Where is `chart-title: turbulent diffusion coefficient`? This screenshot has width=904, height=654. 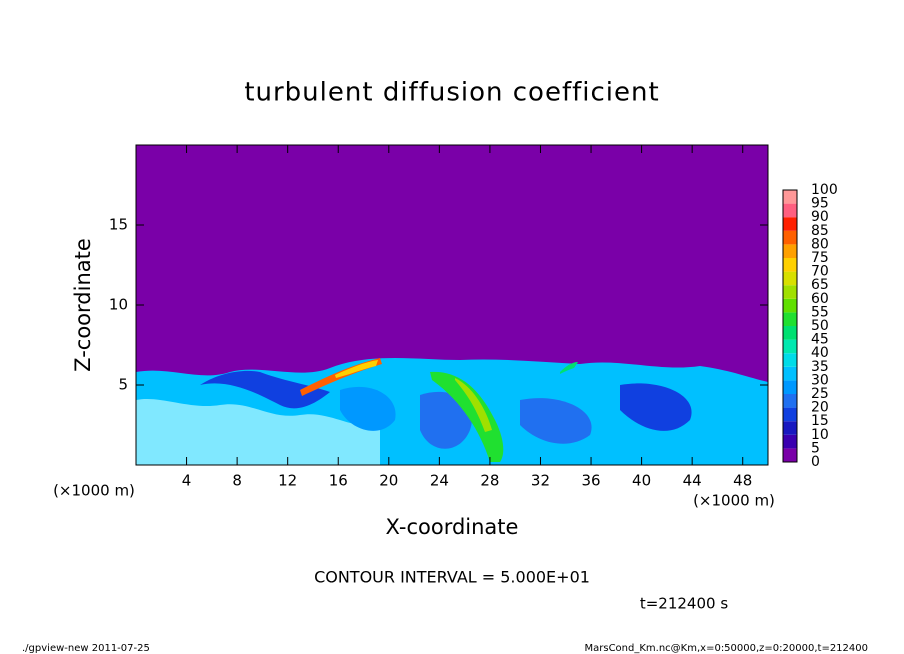 chart-title: turbulent diffusion coefficient is located at coordinates (451, 93).